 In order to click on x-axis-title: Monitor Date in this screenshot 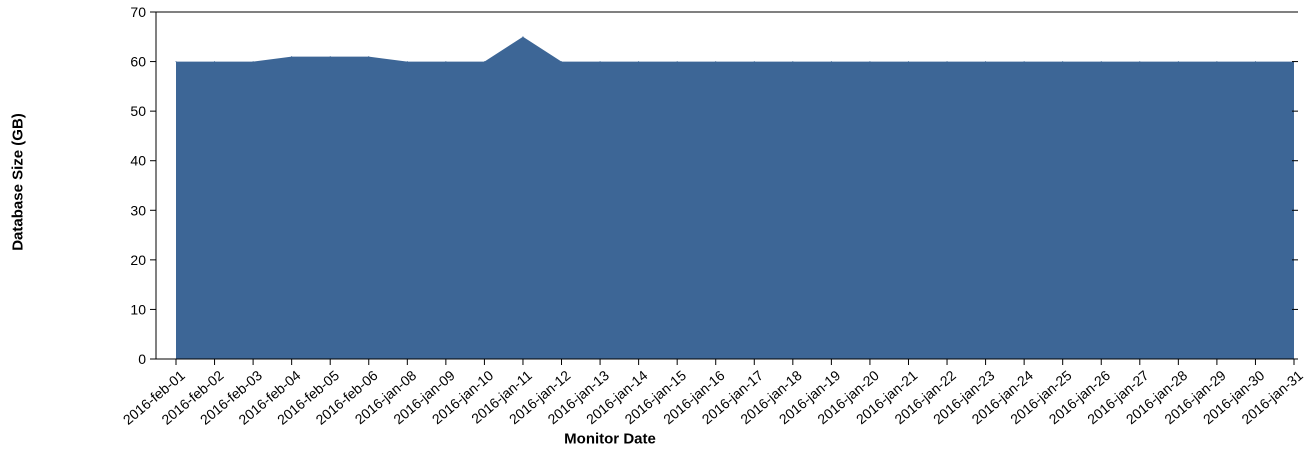, I will do `click(610, 439)`.